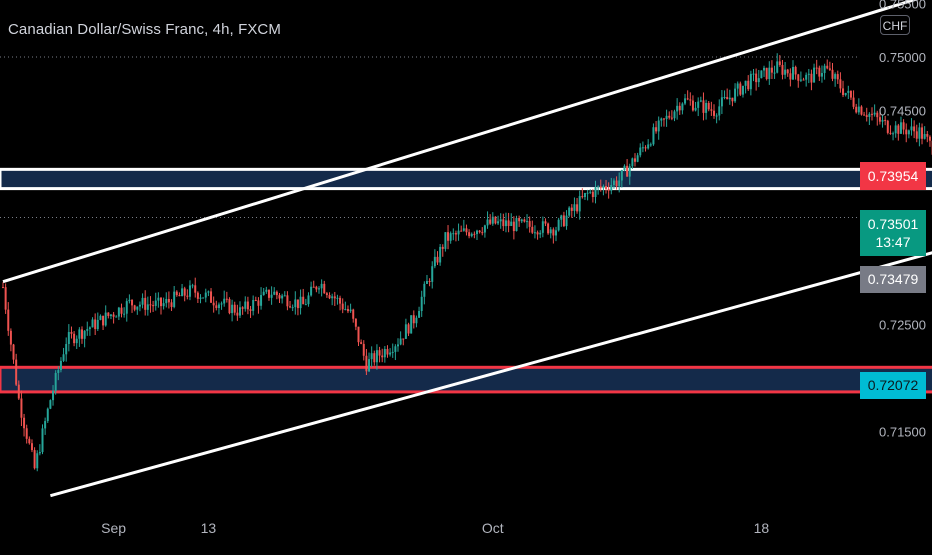 This screenshot has width=932, height=555. What do you see at coordinates (893, 224) in the screenshot?
I see `last-price-value: 0.73501` at bounding box center [893, 224].